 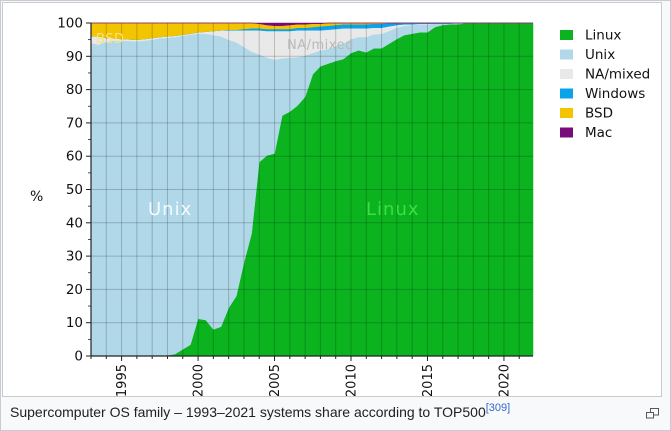 I want to click on y-tick-label: 10, so click(x=74, y=323).